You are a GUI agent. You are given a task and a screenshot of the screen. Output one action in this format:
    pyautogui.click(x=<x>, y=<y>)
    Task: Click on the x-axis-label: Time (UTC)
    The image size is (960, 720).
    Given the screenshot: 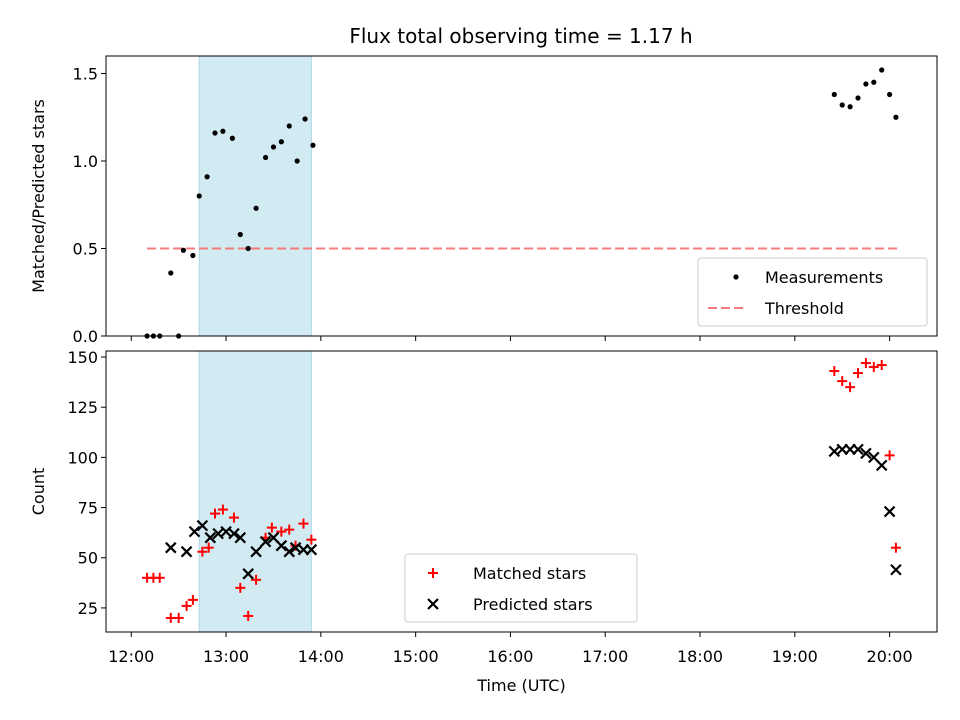 What is the action you would take?
    pyautogui.click(x=520, y=685)
    